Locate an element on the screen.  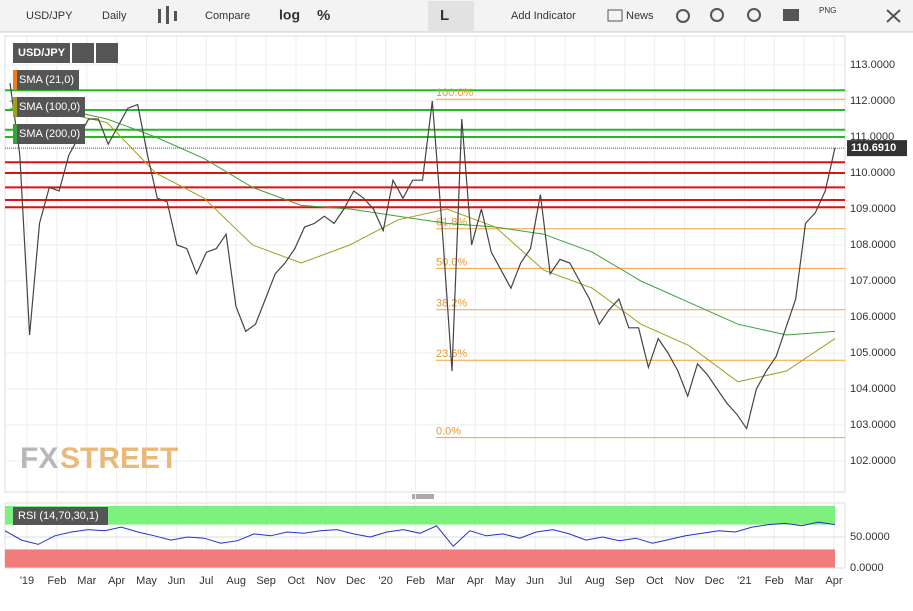
price-tick-label: 112.0000 is located at coordinates (872, 101).